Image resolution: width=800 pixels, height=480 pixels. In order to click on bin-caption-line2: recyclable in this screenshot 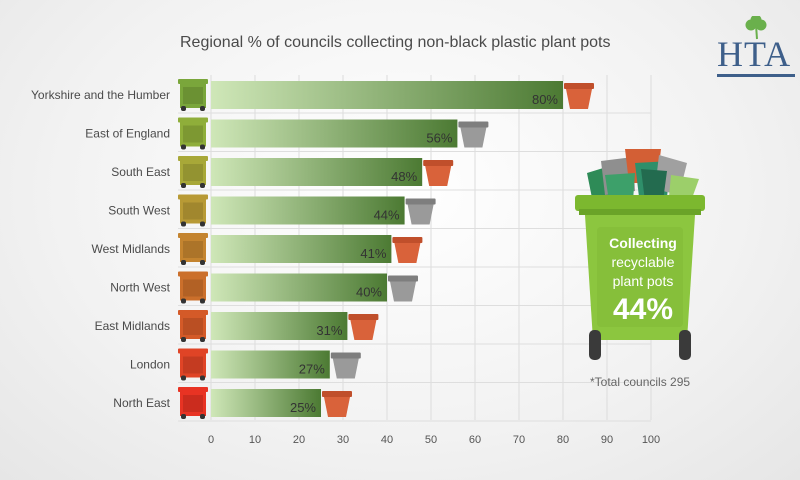, I will do `click(643, 262)`.